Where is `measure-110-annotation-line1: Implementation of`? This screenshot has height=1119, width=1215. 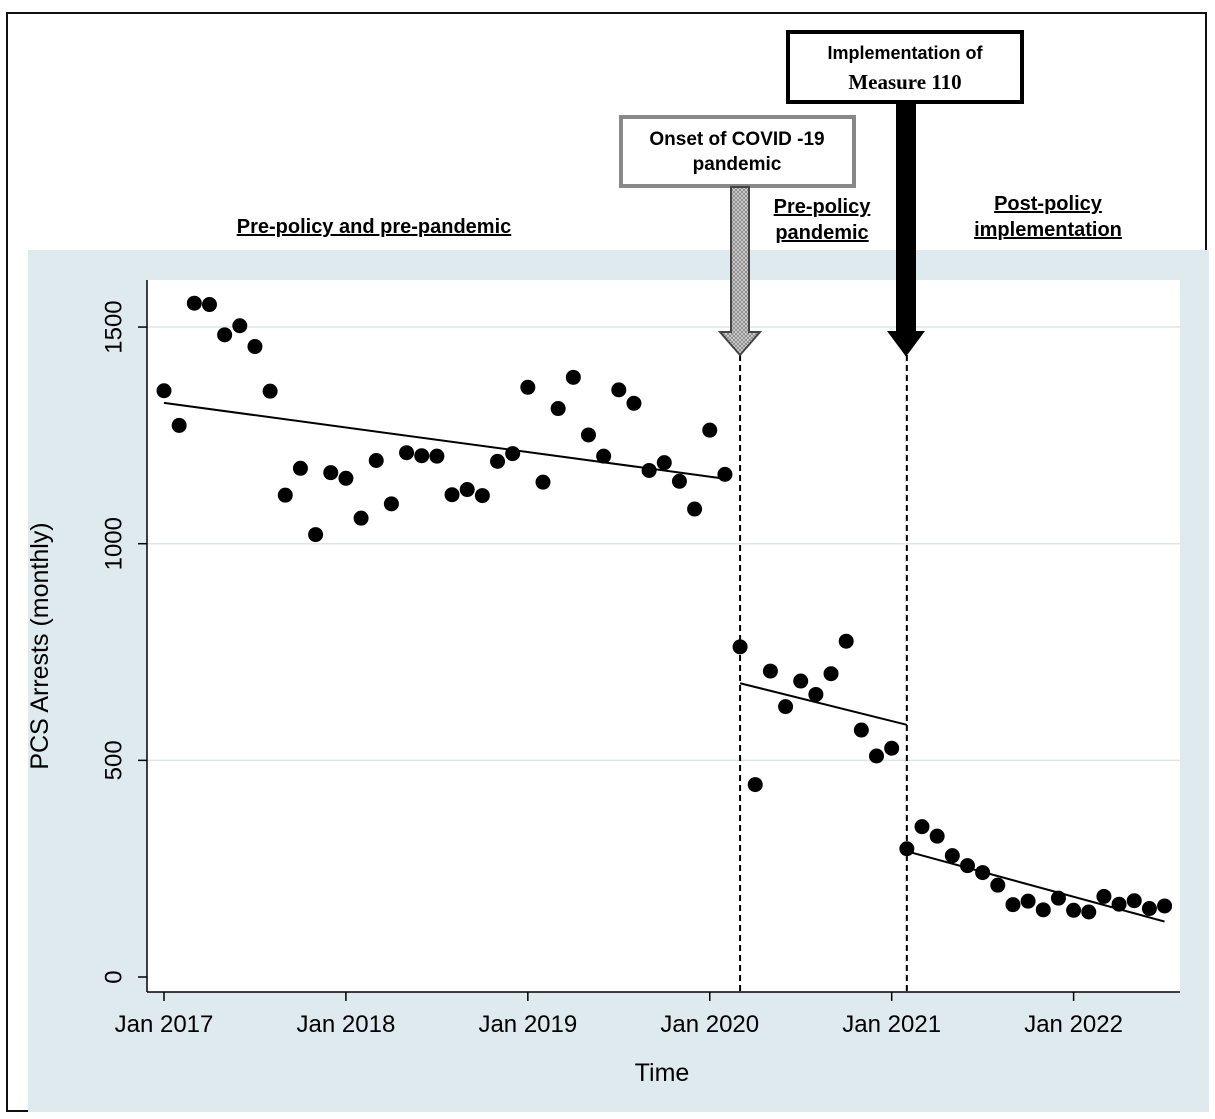 measure-110-annotation-line1: Implementation of is located at coordinates (905, 53).